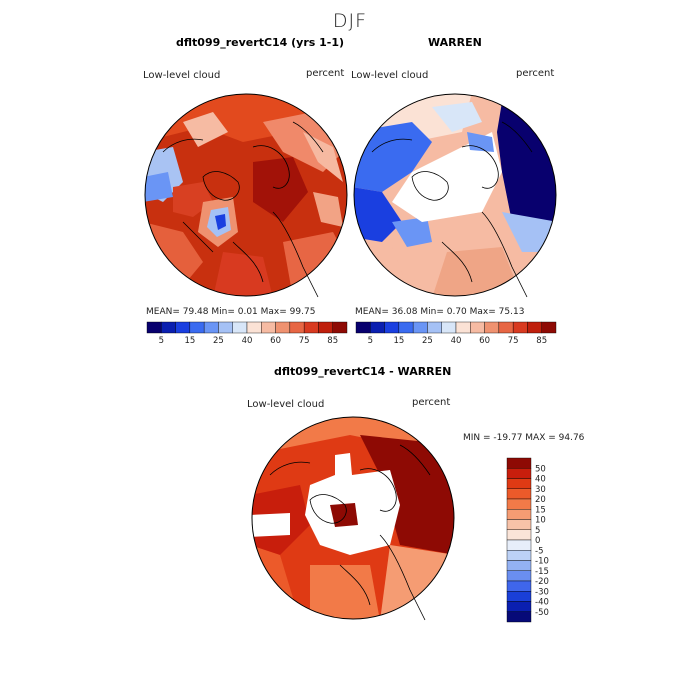 This screenshot has width=700, height=700. Describe the element at coordinates (247, 341) in the screenshot. I see `left-colorbar-tick-label: 40` at that location.